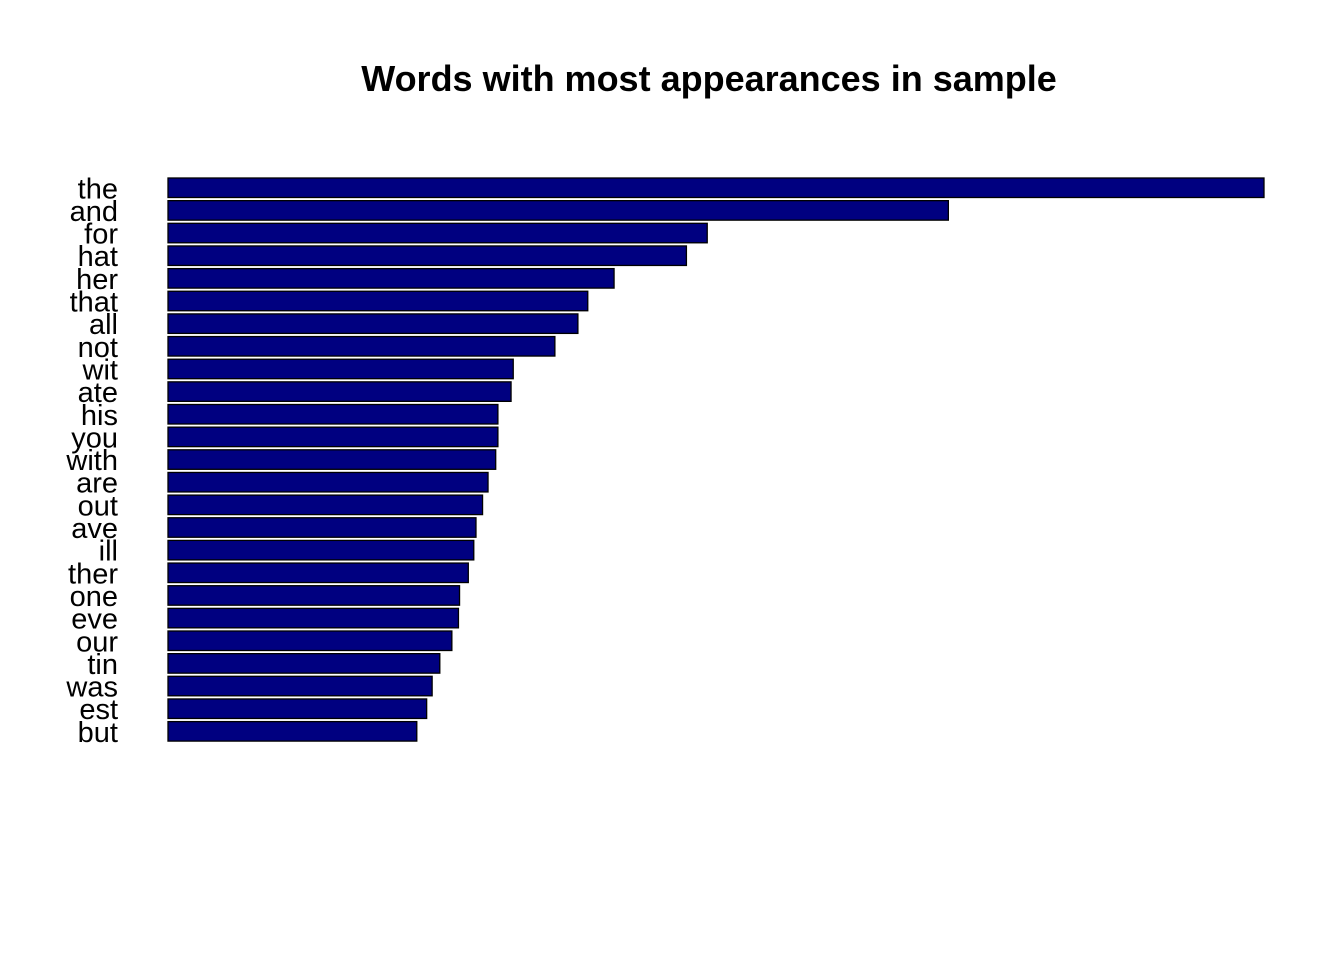 The width and height of the screenshot is (1344, 960). Describe the element at coordinates (93, 574) in the screenshot. I see `category-label: ther` at that location.